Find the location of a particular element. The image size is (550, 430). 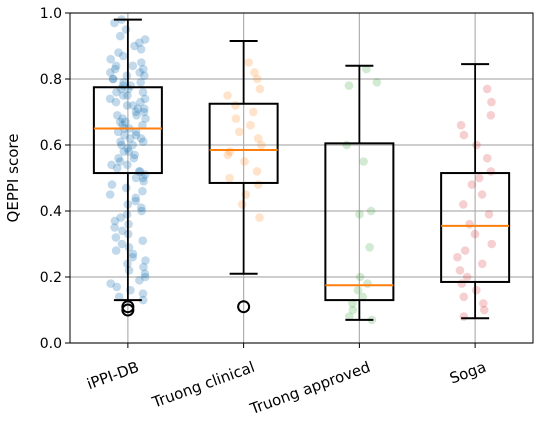

y-tick-label: 0.8 is located at coordinates (51, 80).